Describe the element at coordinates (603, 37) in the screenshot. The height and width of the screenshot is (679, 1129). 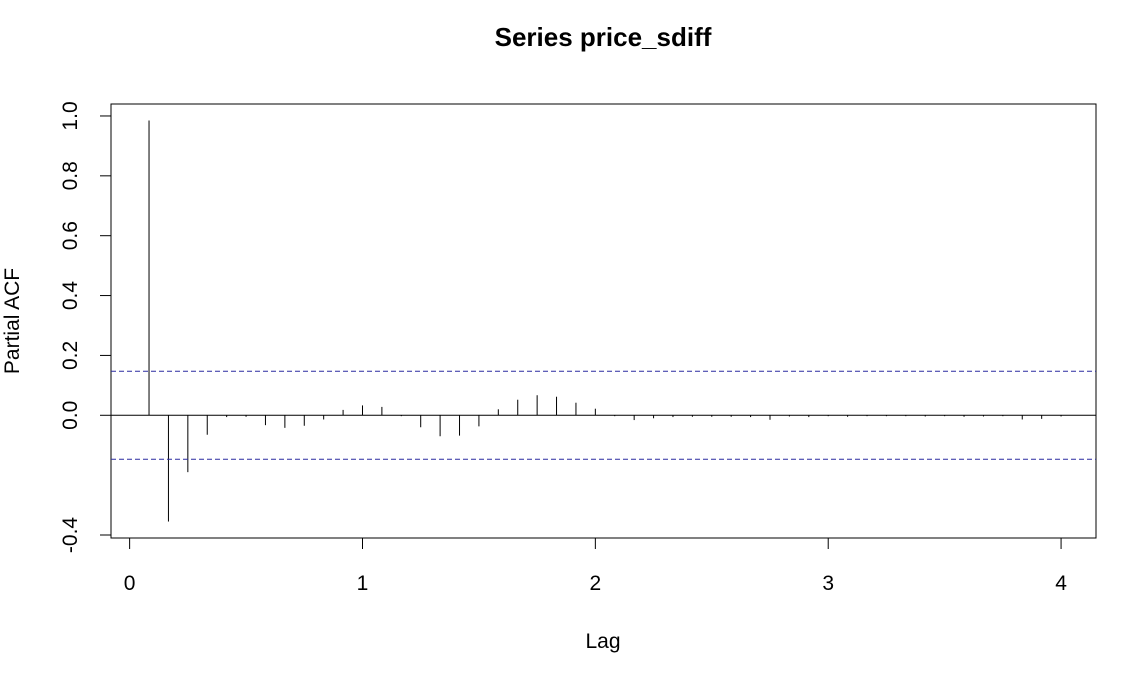
I see `chart-title: Series price_sdiff` at that location.